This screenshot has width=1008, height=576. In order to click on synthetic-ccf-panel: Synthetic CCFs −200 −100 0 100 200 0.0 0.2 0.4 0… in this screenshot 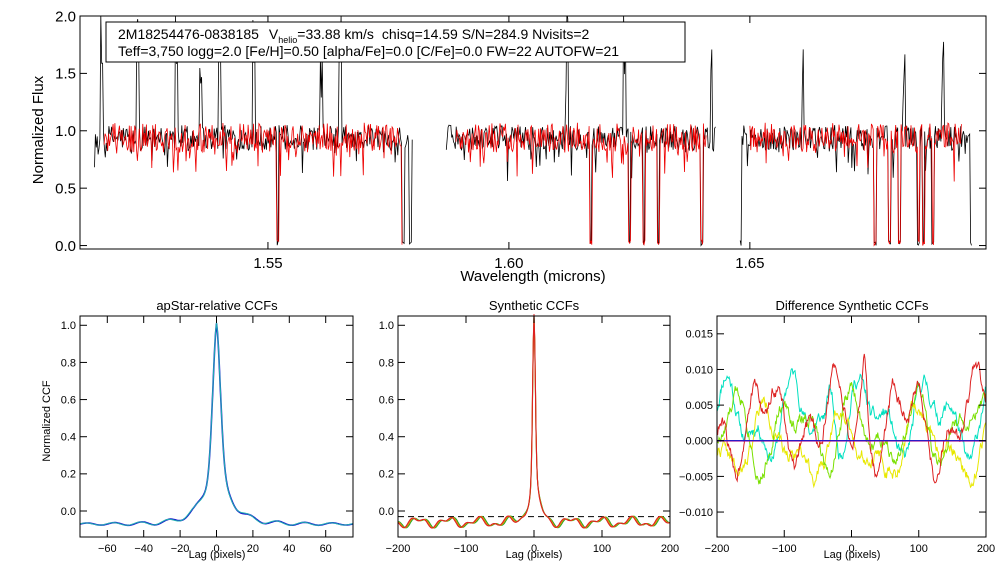, I will do `click(529, 429)`.